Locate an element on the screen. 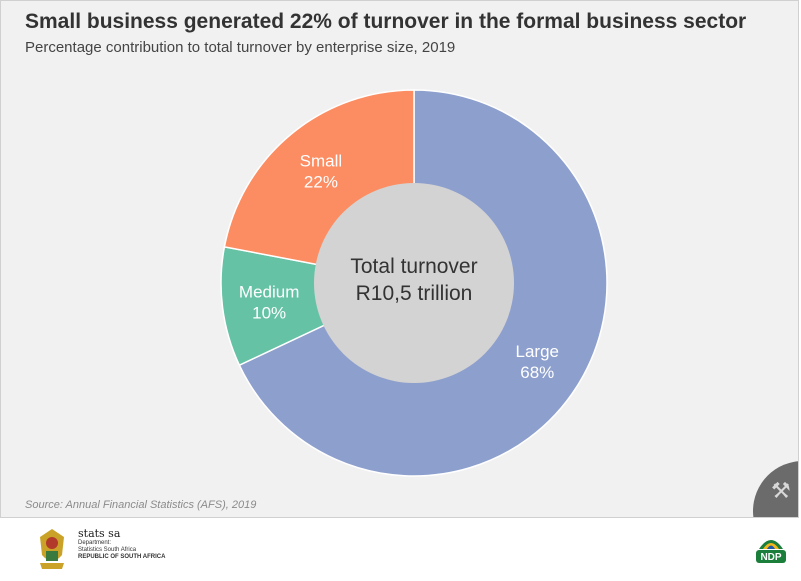 The height and width of the screenshot is (581, 801). tools-icon: ⚒ is located at coordinates (781, 491).